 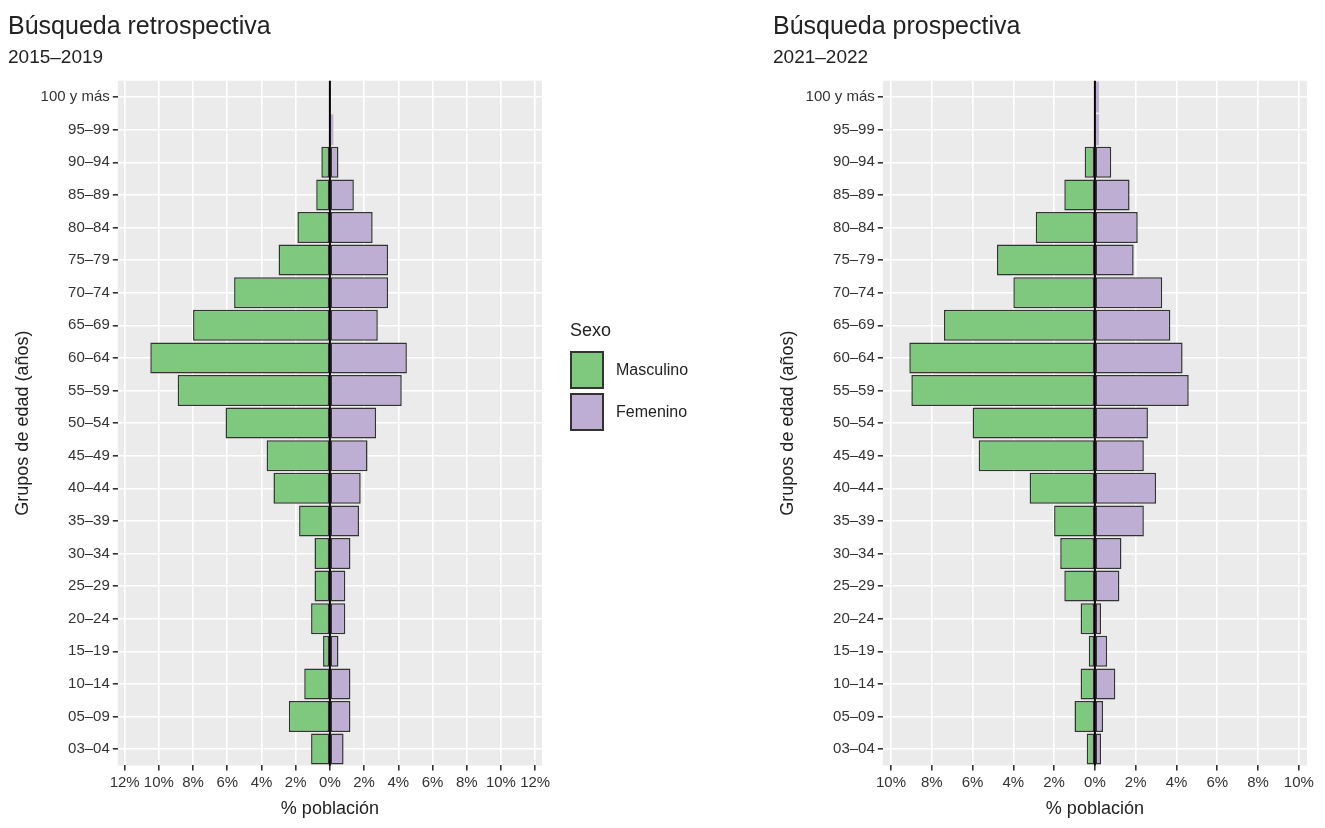 I want to click on chart-title: Búsqueda retrospectiva, so click(x=139, y=24).